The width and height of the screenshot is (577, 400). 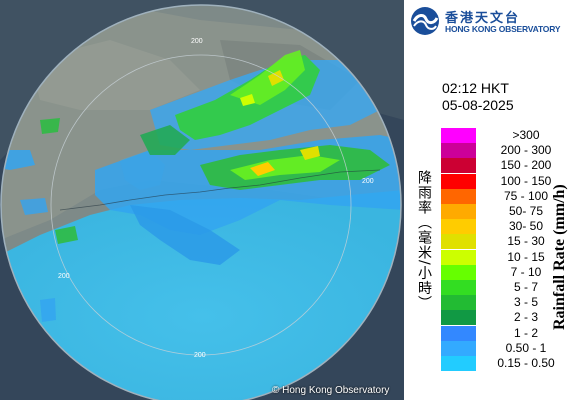 What do you see at coordinates (478, 105) in the screenshot?
I see `observation-date: 05-08-2025` at bounding box center [478, 105].